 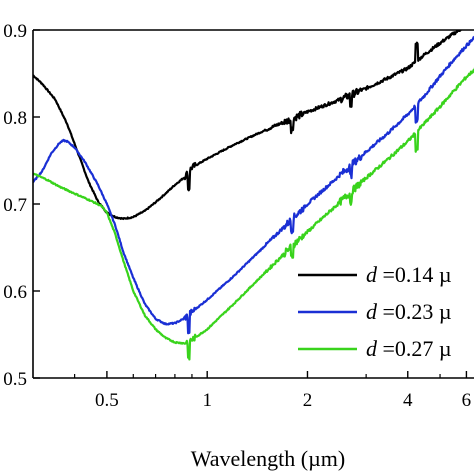 I want to click on y-tick-label: 0.8, so click(x=15, y=118).